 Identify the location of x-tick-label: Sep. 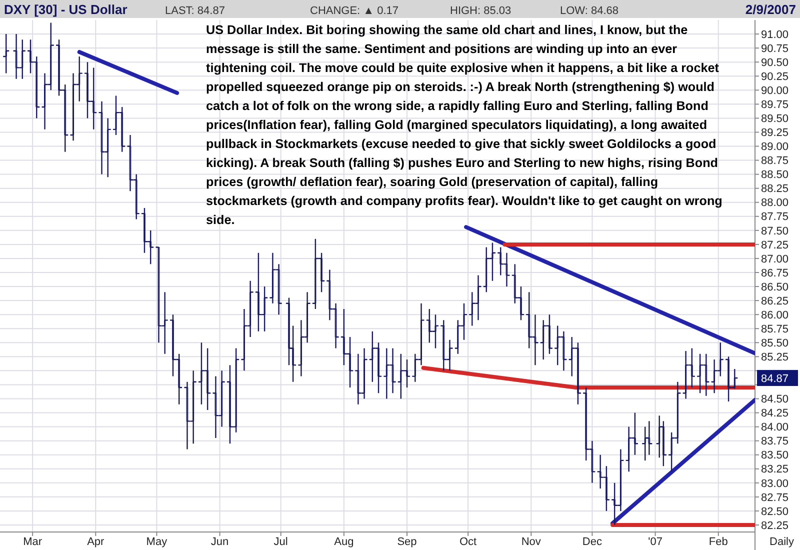
(407, 542).